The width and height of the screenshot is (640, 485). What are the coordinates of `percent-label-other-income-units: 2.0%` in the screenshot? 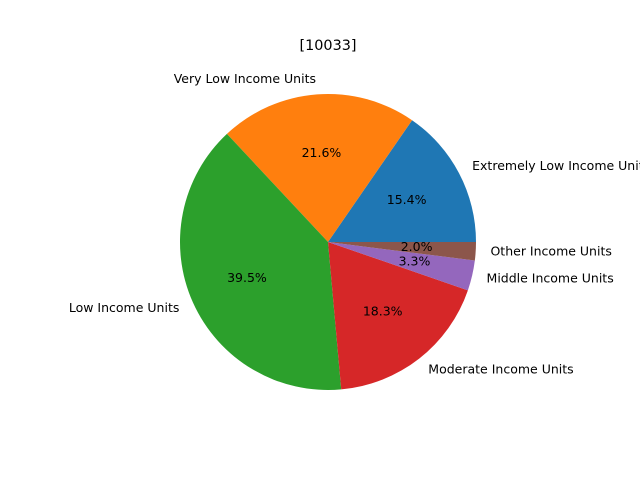 It's located at (417, 246).